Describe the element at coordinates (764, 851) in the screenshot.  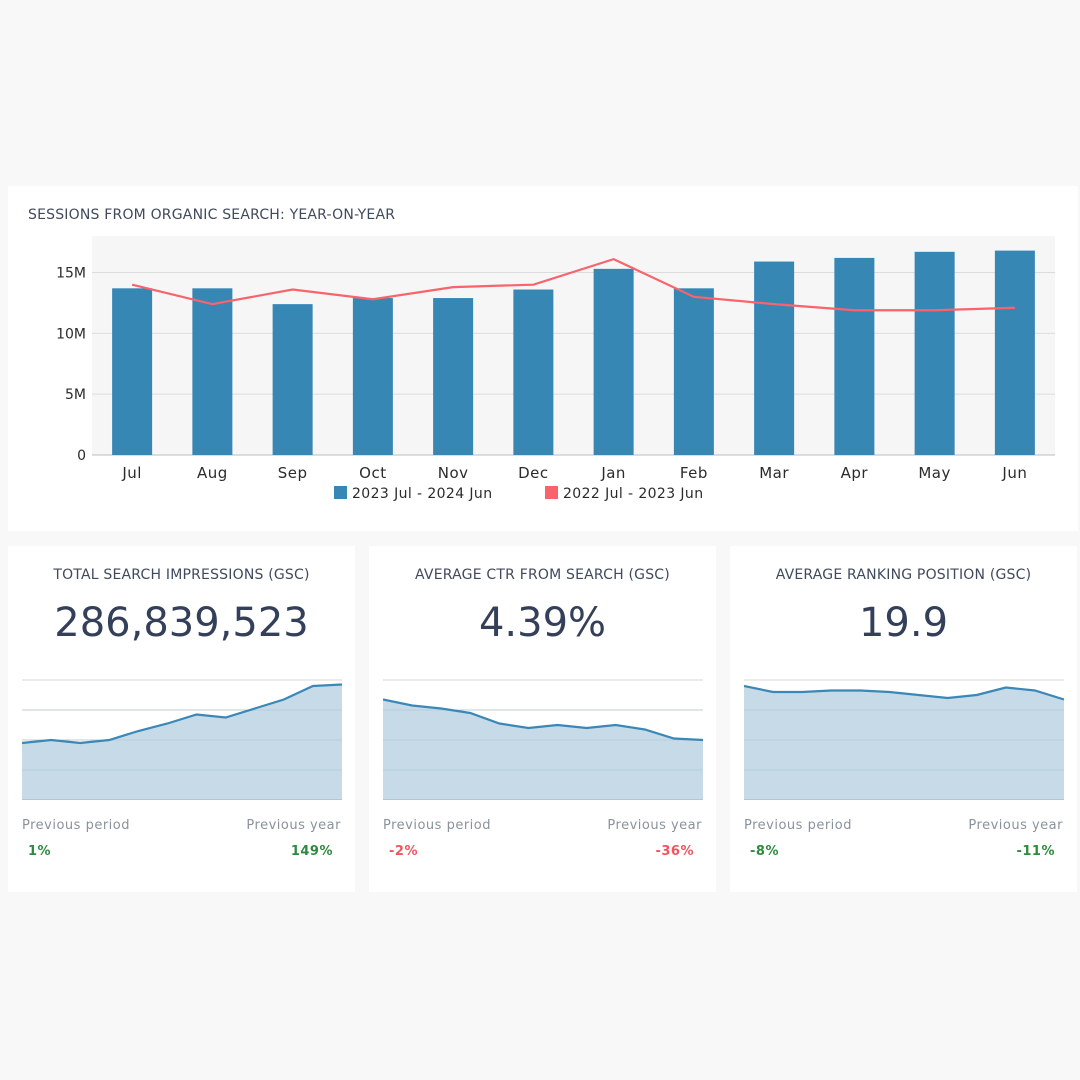
I see `previous-period-change: -8%` at that location.